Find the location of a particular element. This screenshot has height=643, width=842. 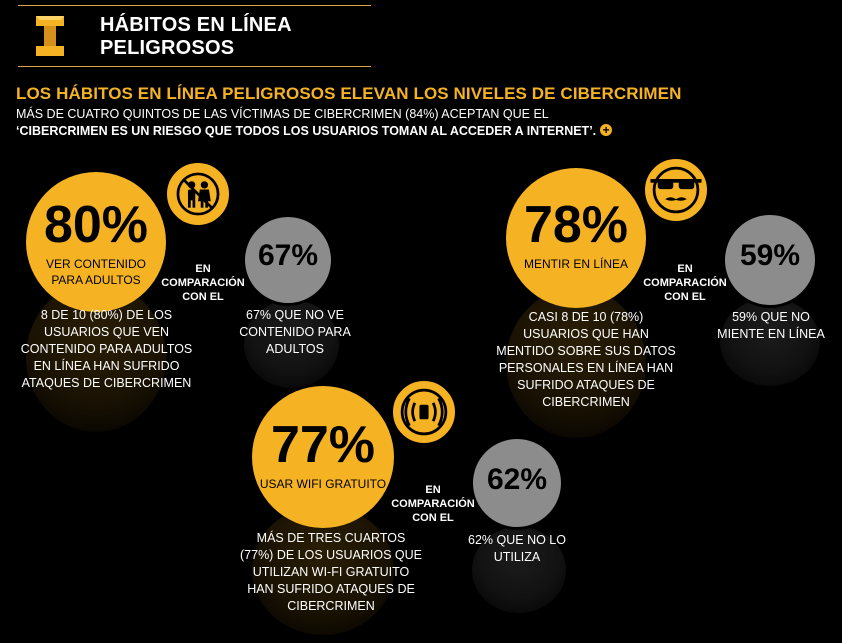

lying-compare-description-line: MIENTE EN LÍNEA is located at coordinates (771, 334).